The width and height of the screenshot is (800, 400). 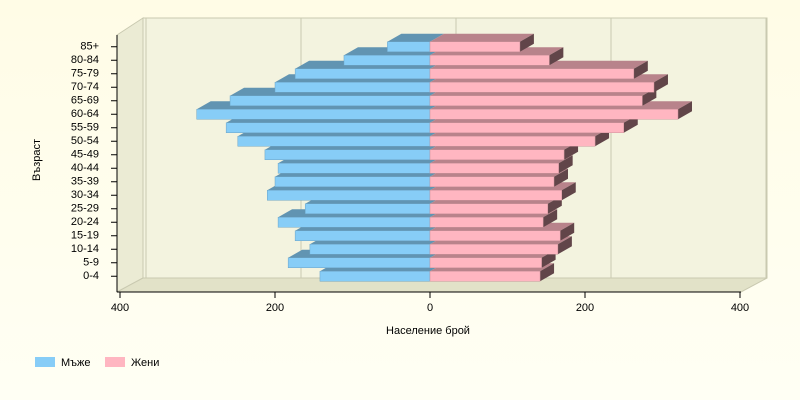 What do you see at coordinates (85, 114) in the screenshot?
I see `y-tick-label: 60-64` at bounding box center [85, 114].